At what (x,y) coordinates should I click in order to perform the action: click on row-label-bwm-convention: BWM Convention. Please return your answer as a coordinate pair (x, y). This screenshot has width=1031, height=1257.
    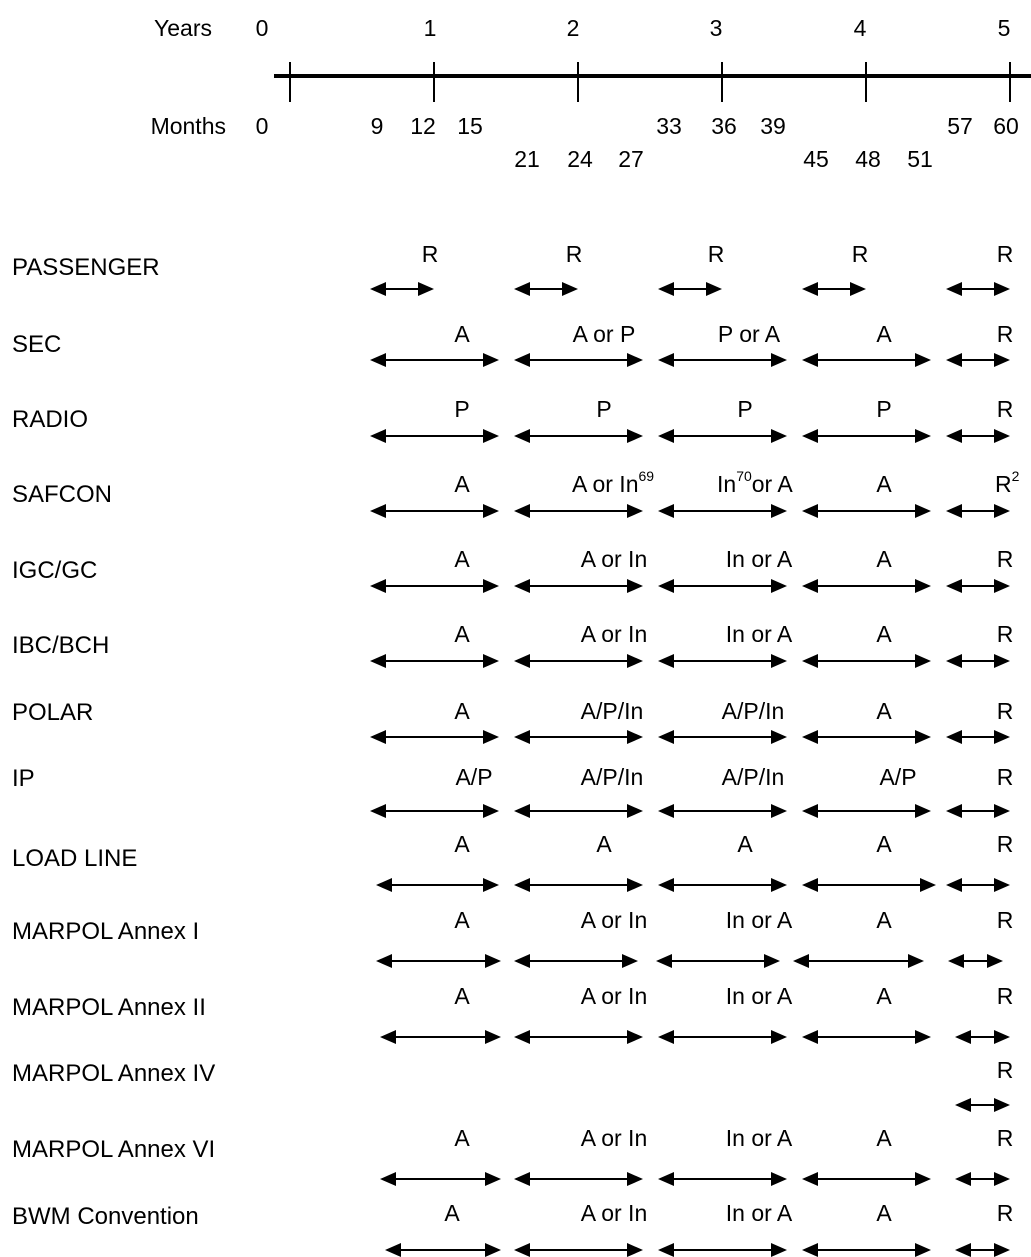
    Looking at the image, I should click on (105, 1216).